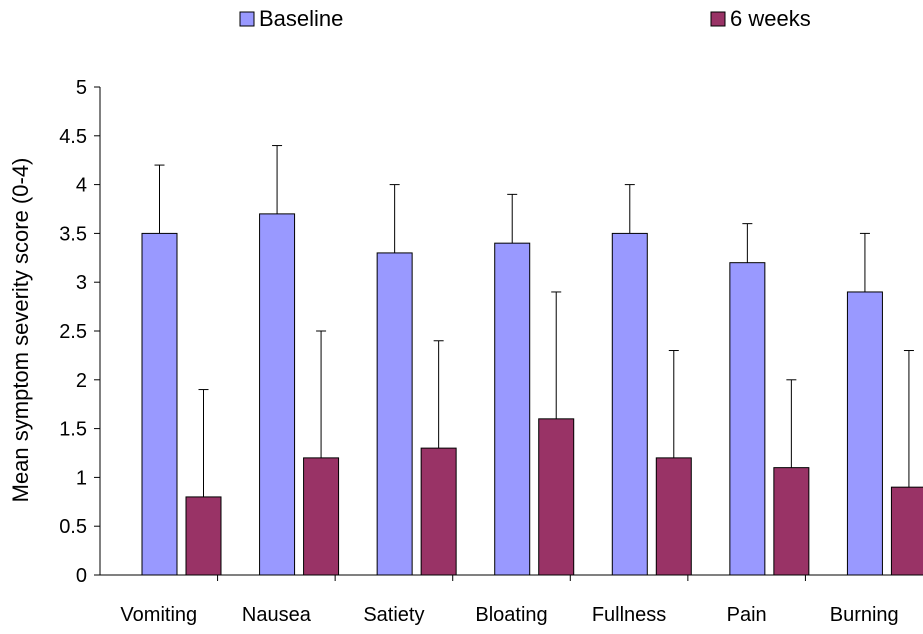 The height and width of the screenshot is (634, 923). What do you see at coordinates (438, 511) in the screenshot?
I see `bar-6-weeks-satiety` at bounding box center [438, 511].